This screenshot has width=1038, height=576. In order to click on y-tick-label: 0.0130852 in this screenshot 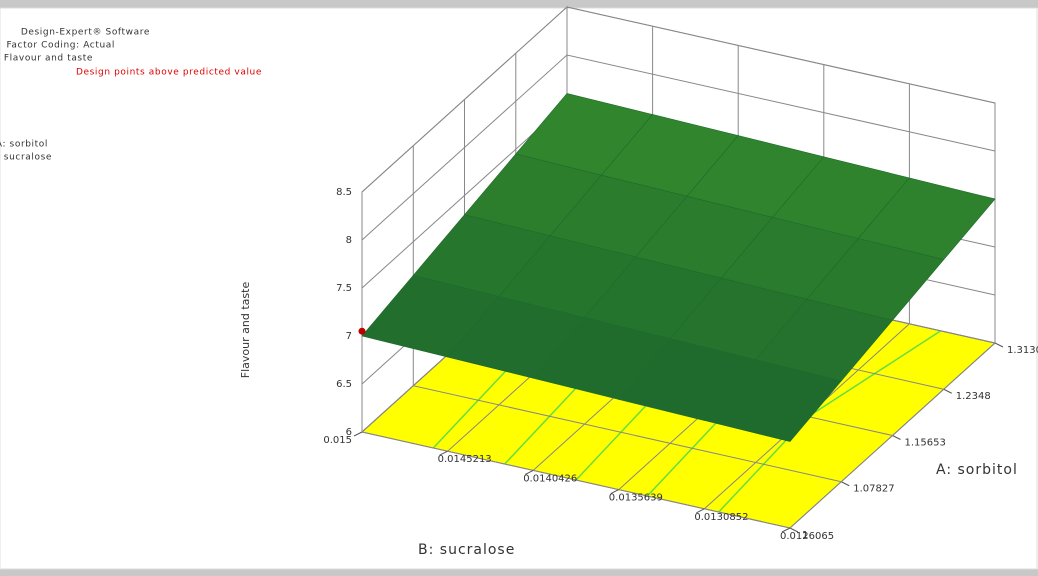, I will do `click(721, 517)`.